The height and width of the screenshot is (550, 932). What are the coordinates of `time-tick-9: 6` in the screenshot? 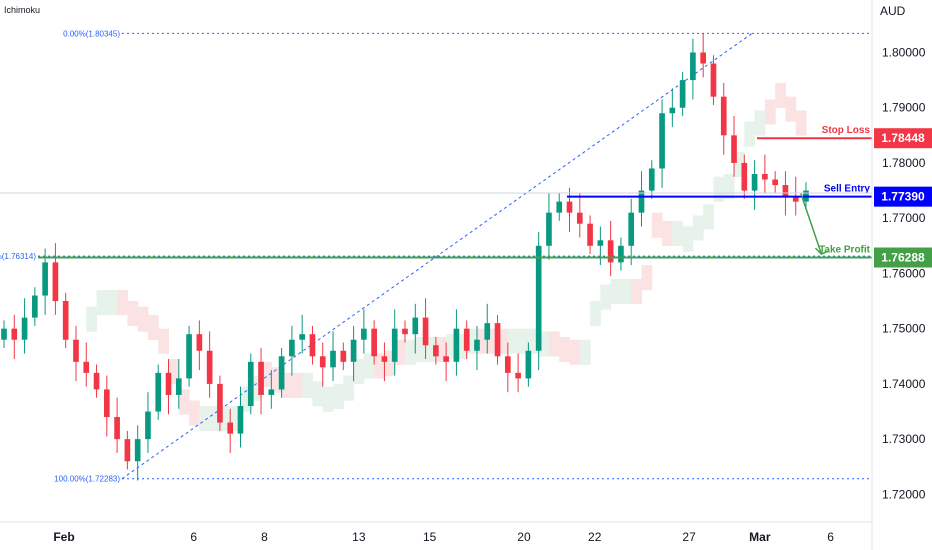 It's located at (830, 537).